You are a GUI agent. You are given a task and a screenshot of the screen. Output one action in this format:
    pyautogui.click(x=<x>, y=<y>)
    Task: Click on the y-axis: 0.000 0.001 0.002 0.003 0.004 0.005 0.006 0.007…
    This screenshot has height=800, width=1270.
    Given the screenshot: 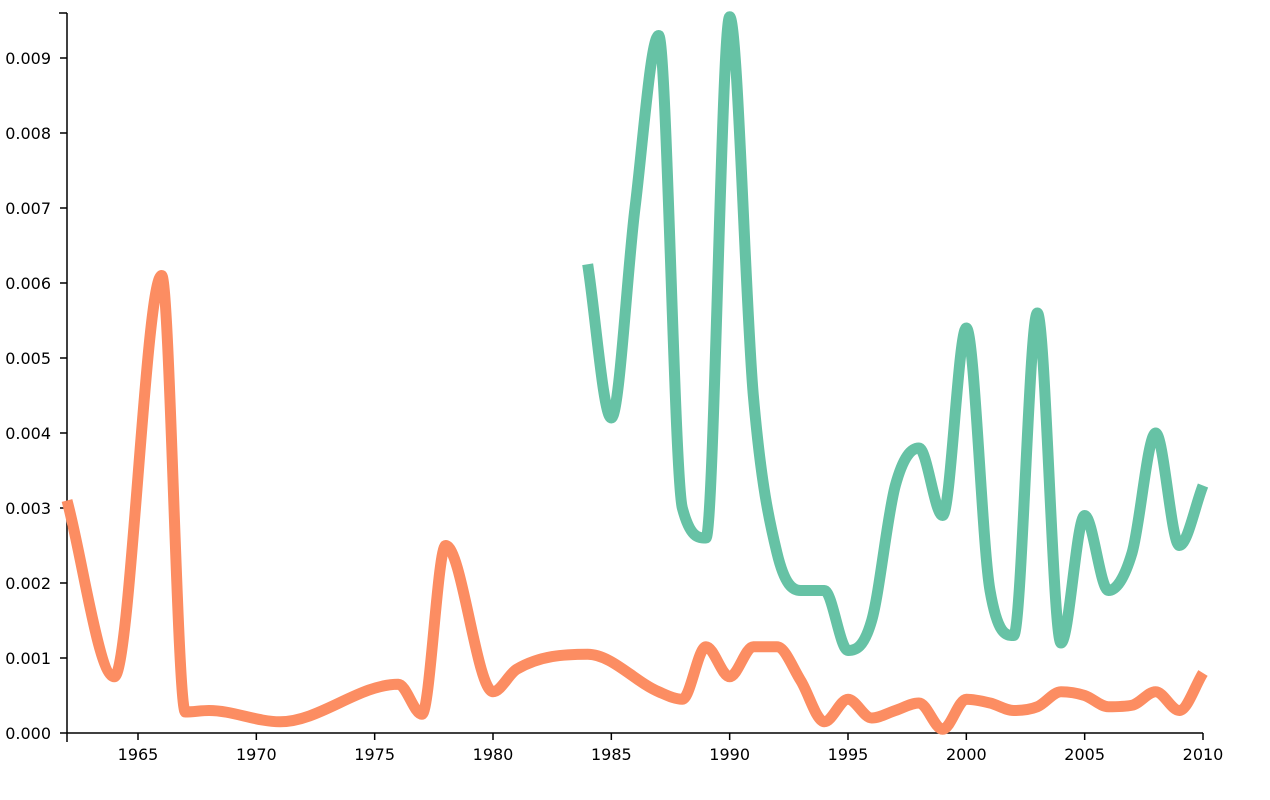 What is the action you would take?
    pyautogui.click(x=36, y=377)
    